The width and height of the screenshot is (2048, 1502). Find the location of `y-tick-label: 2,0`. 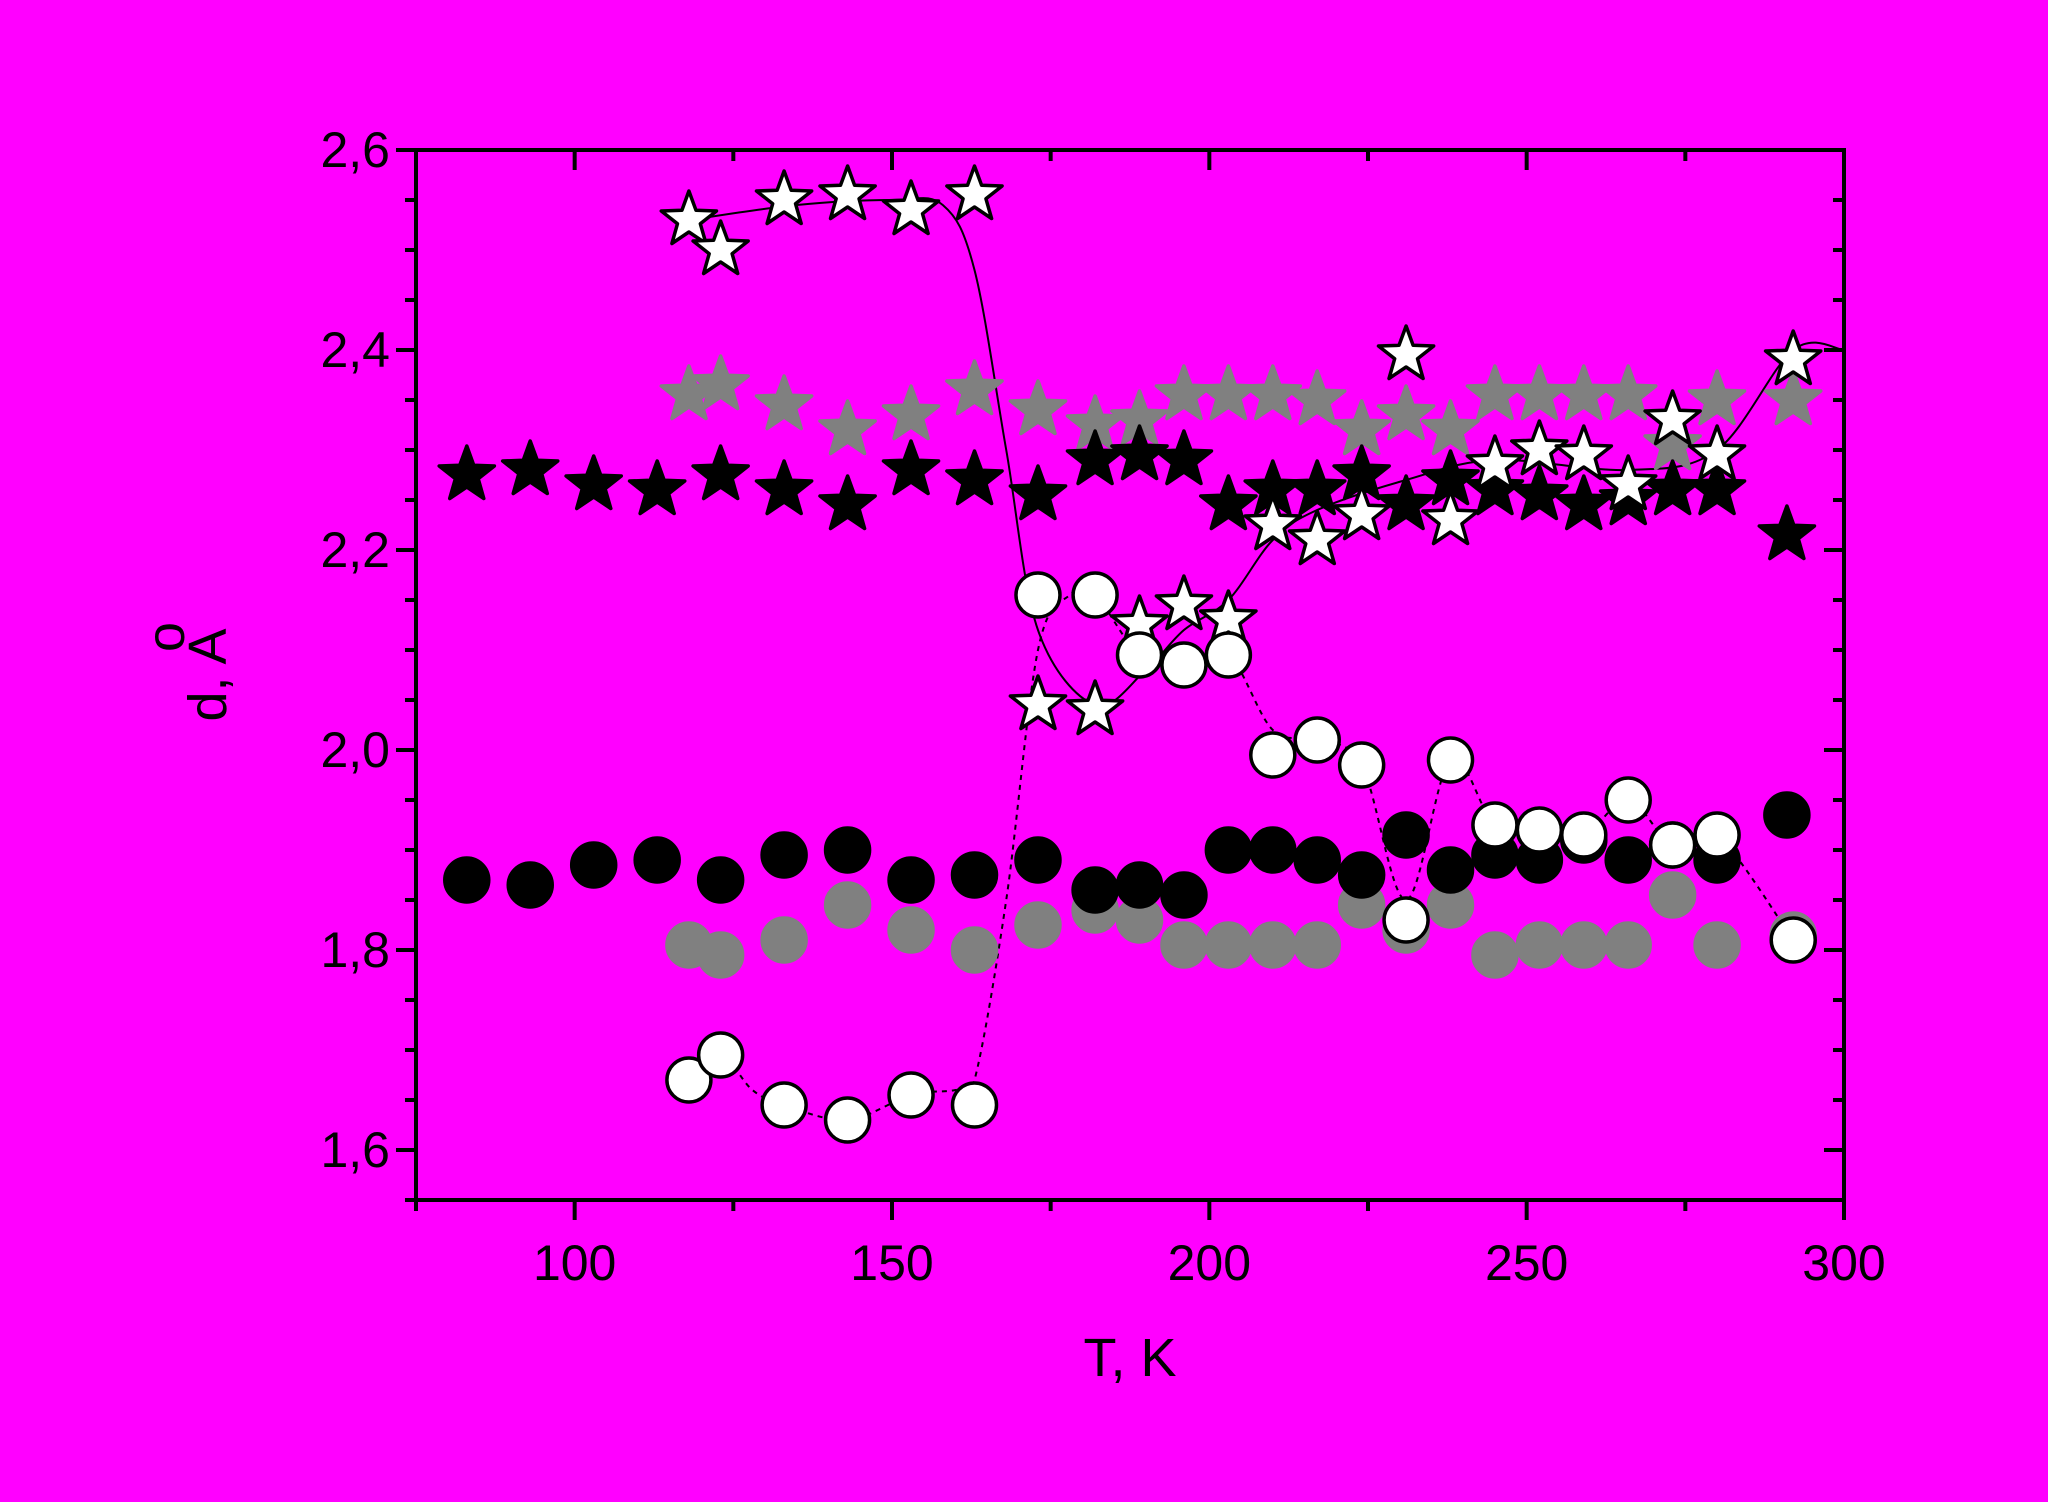

y-tick-label: 2,0 is located at coordinates (355, 750).